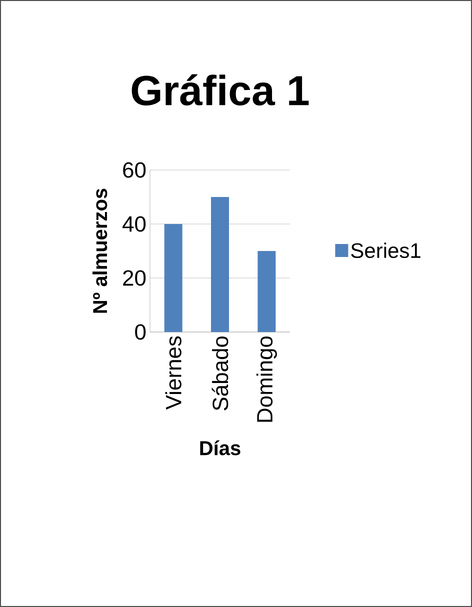 The width and height of the screenshot is (472, 607). Describe the element at coordinates (134, 170) in the screenshot. I see `y-tick-label: 60` at that location.